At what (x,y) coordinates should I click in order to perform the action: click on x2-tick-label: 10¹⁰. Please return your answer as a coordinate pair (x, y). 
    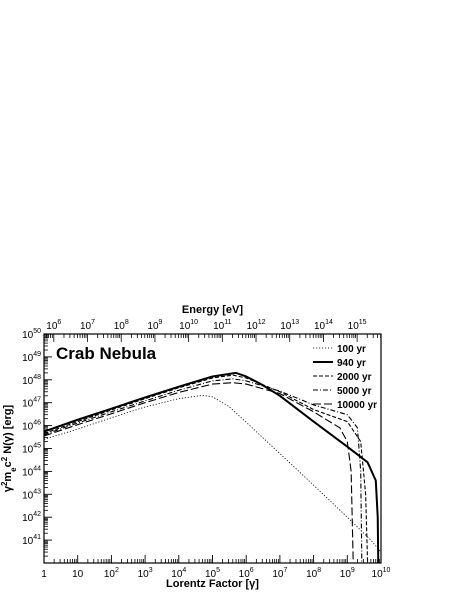
    Looking at the image, I should click on (188, 325).